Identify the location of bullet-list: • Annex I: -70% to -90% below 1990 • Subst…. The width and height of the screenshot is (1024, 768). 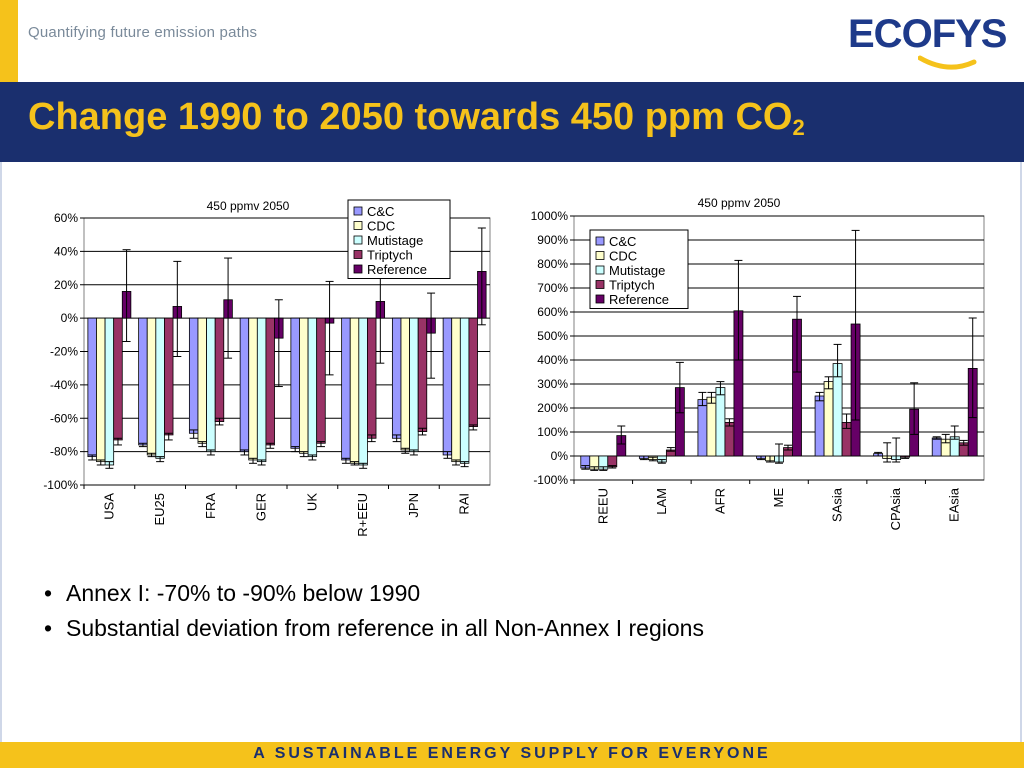
(373, 615).